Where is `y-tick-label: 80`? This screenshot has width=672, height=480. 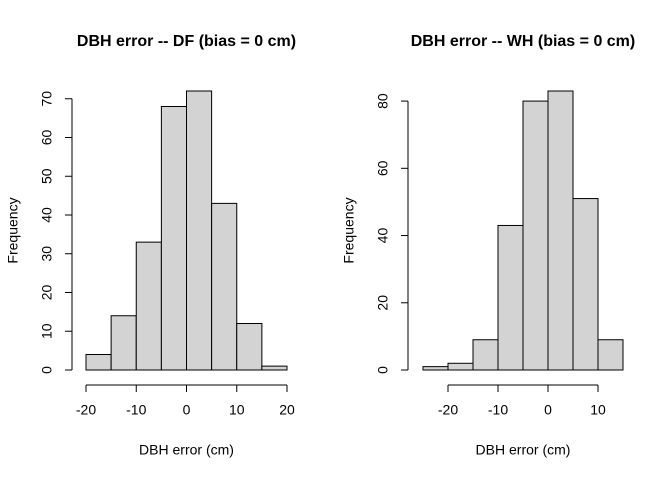 y-tick-label: 80 is located at coordinates (383, 101).